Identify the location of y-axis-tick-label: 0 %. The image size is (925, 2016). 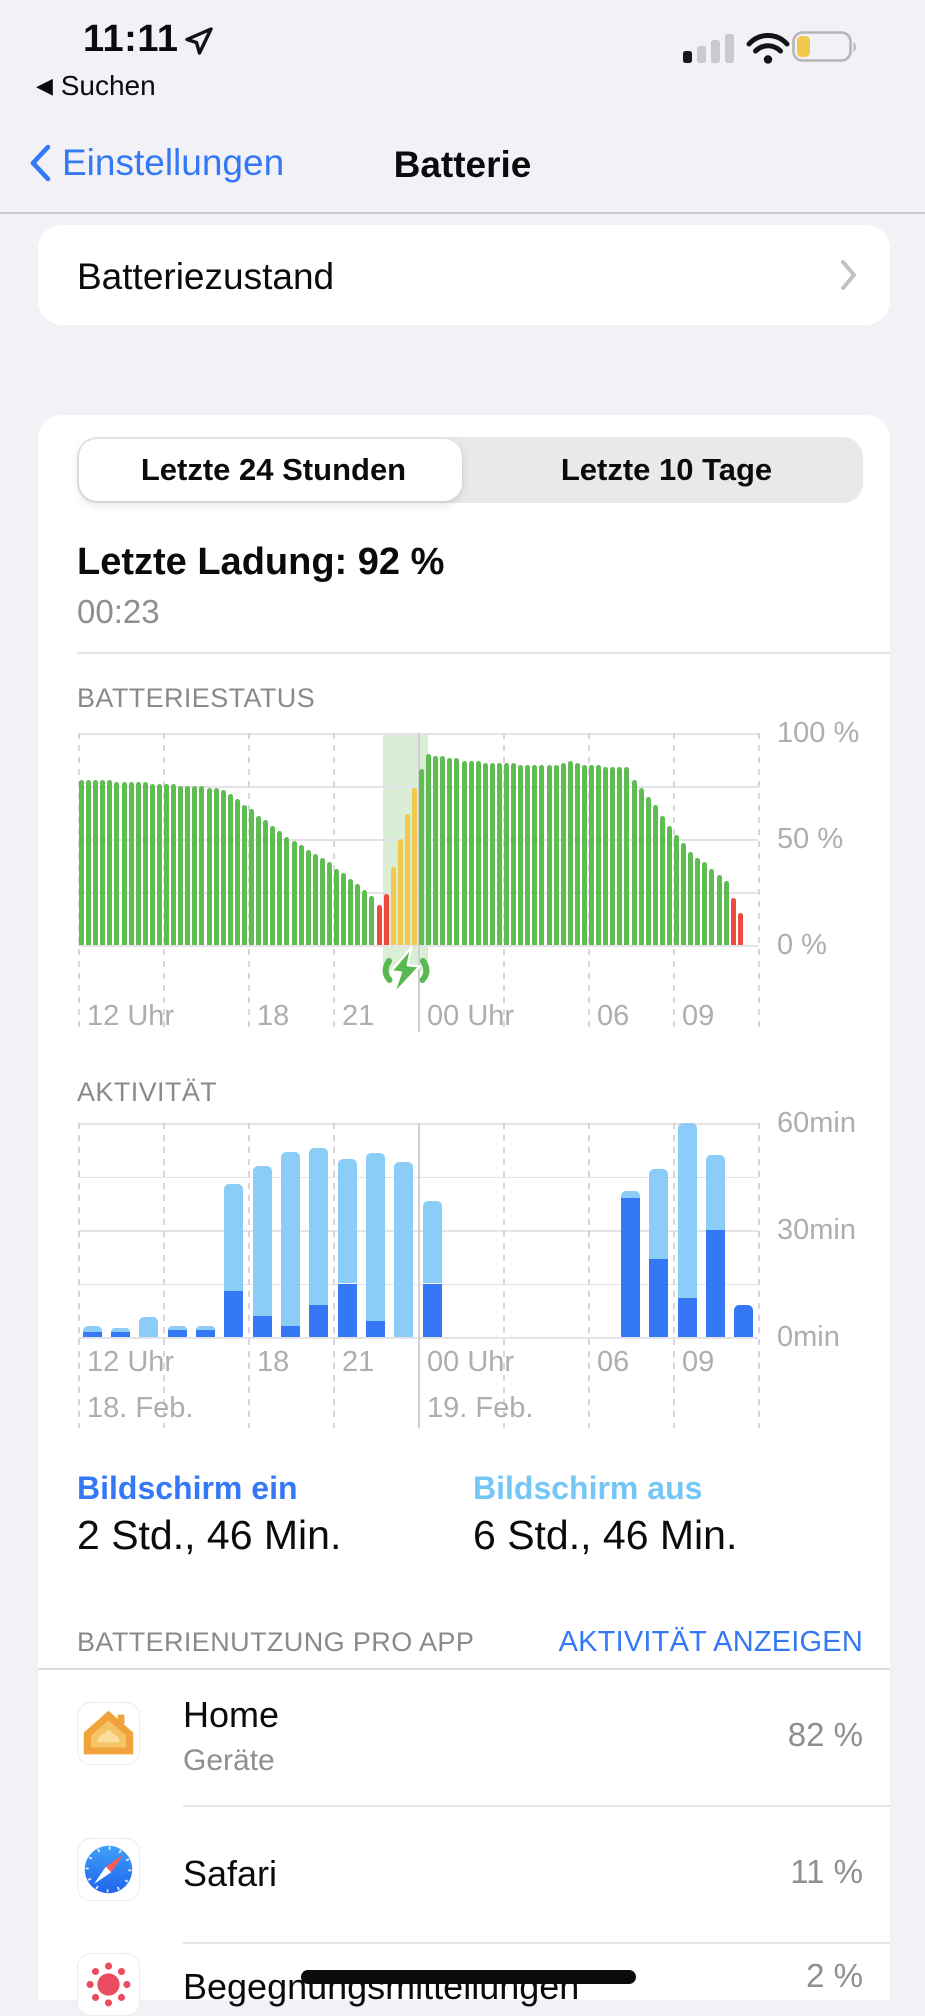
(802, 945).